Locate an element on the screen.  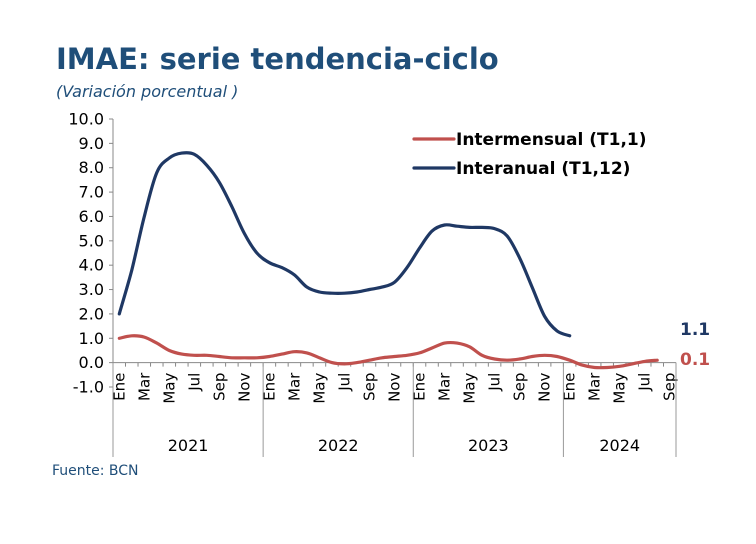
series-line-intermensual is located at coordinates (388, 352).